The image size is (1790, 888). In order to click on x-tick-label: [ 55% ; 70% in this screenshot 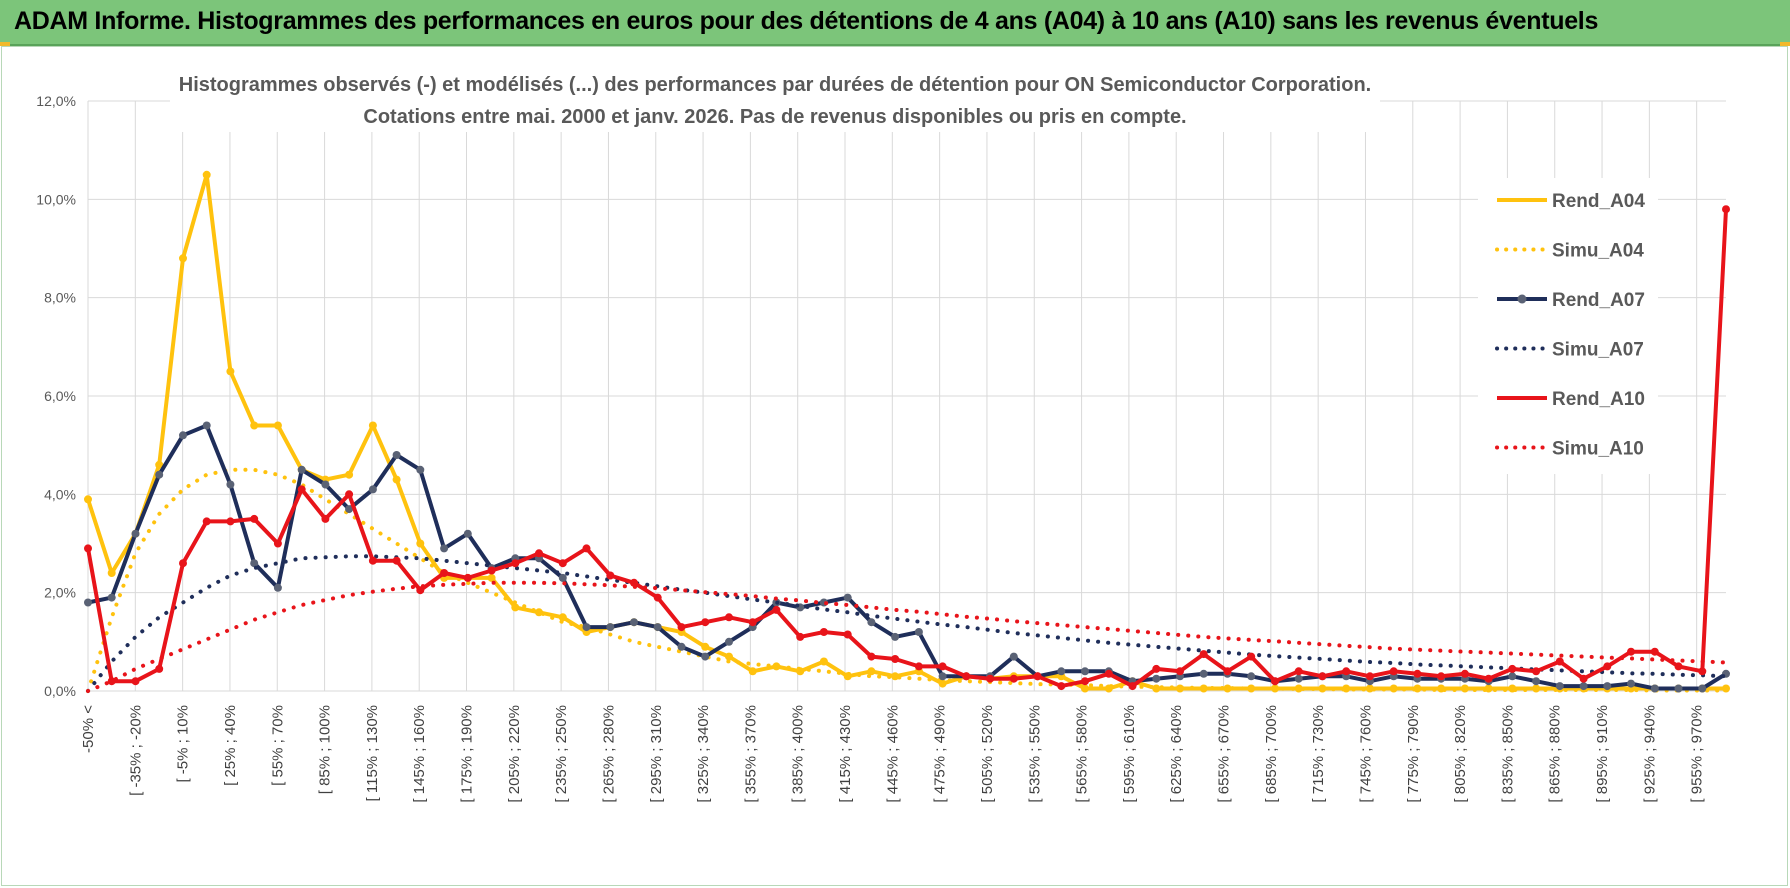, I will do `click(277, 745)`.